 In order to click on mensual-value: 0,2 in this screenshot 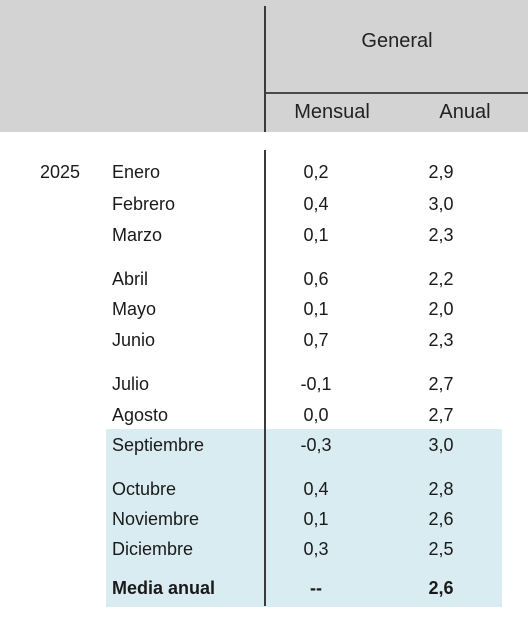, I will do `click(316, 172)`.